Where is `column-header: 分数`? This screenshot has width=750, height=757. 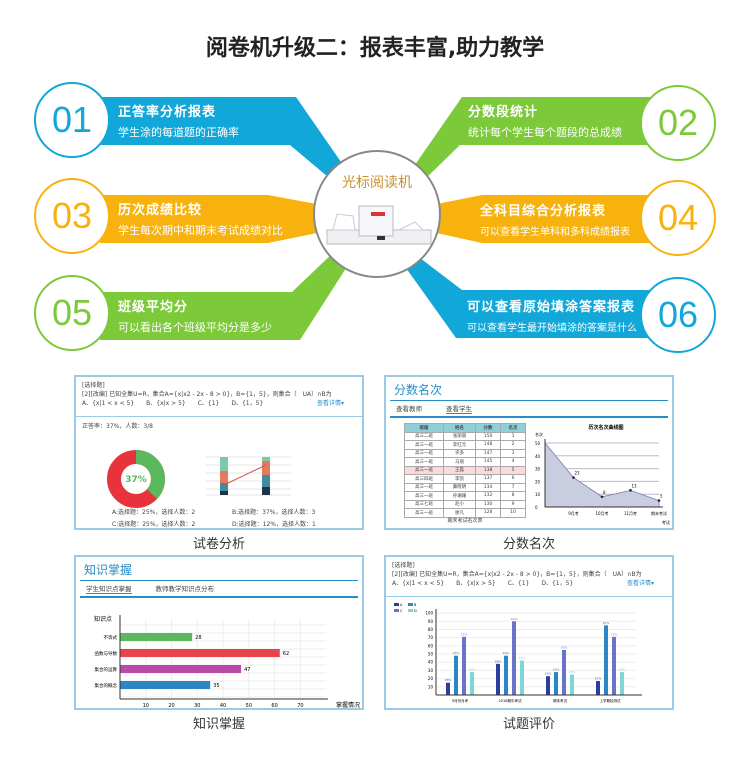
column-header: 分数 is located at coordinates (488, 428).